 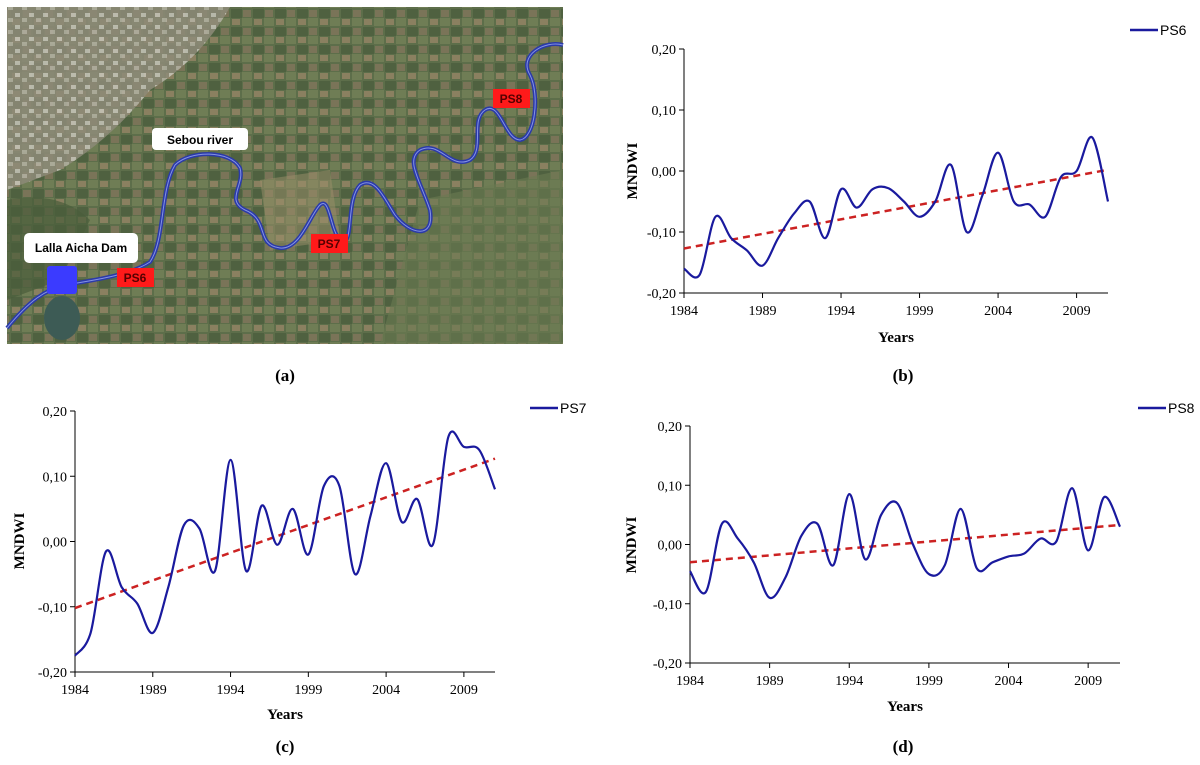 I want to click on river-label-box, so click(x=200, y=139).